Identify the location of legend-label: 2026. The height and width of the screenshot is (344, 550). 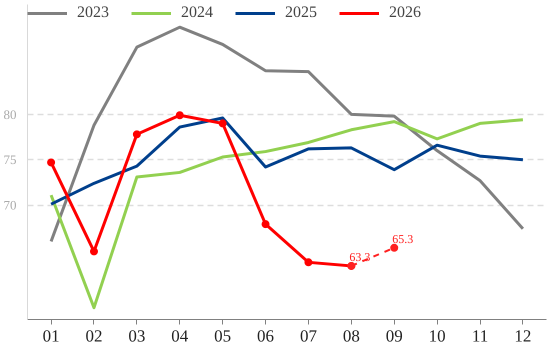
(405, 13).